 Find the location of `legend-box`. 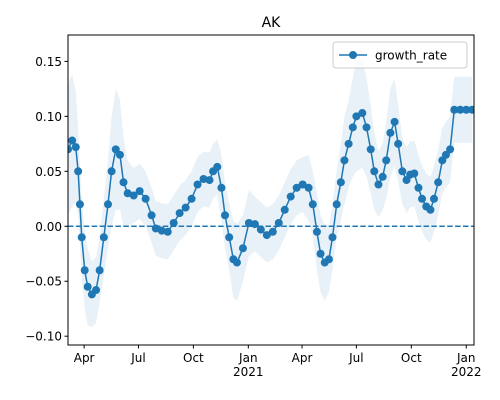

legend-box is located at coordinates (400, 55).